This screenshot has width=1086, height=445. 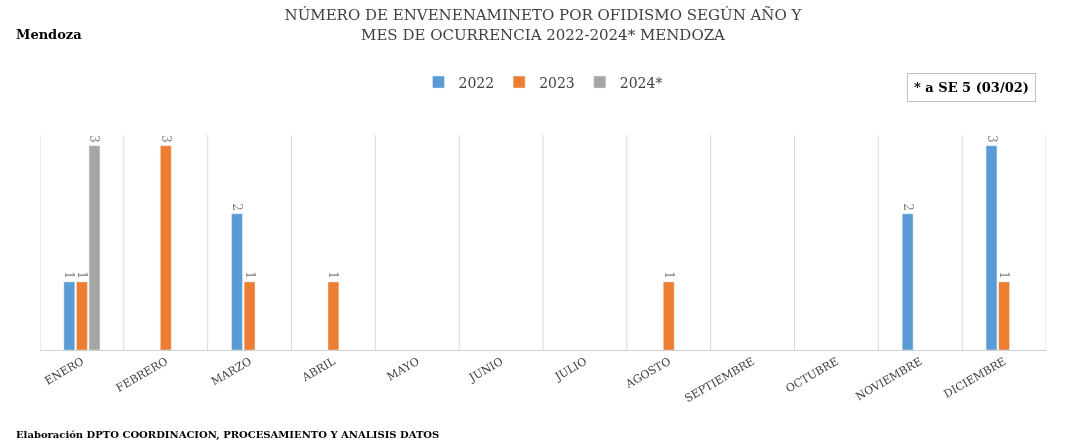 I want to click on text: * a SE 5 (03/02), so click(x=971, y=87).